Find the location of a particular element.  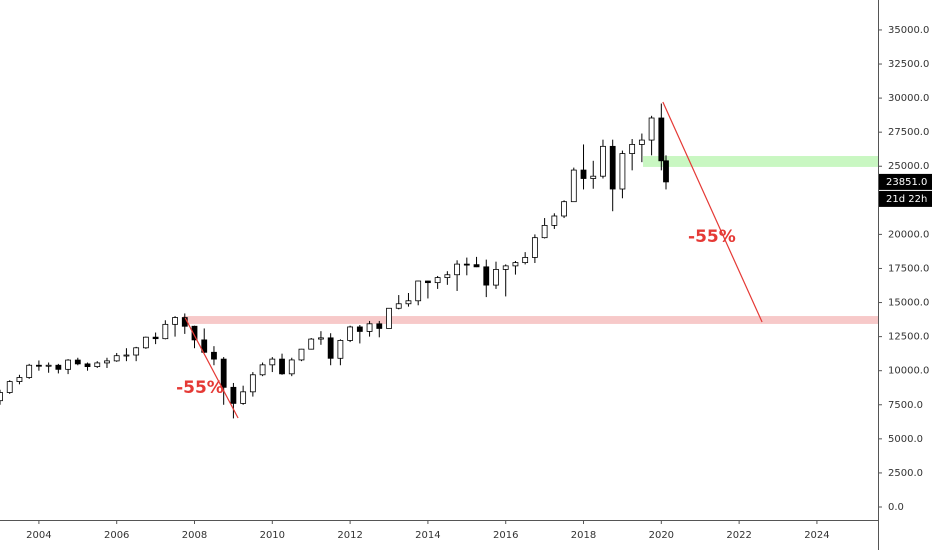

y-tick-label: 7500.0 is located at coordinates (905, 405).